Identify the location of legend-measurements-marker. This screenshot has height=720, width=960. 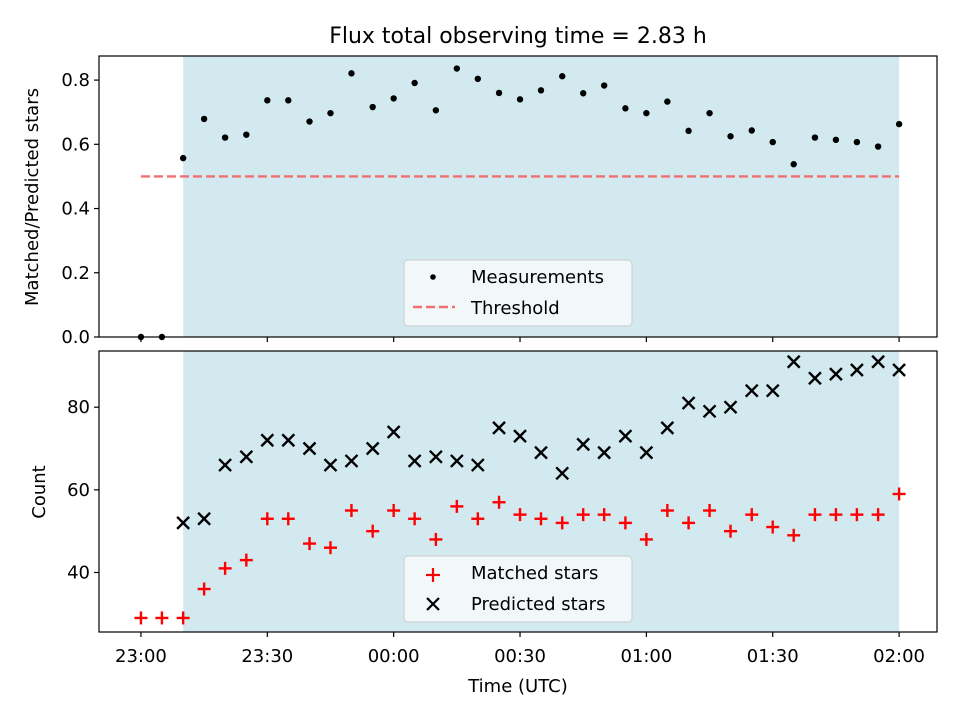
(433, 277).